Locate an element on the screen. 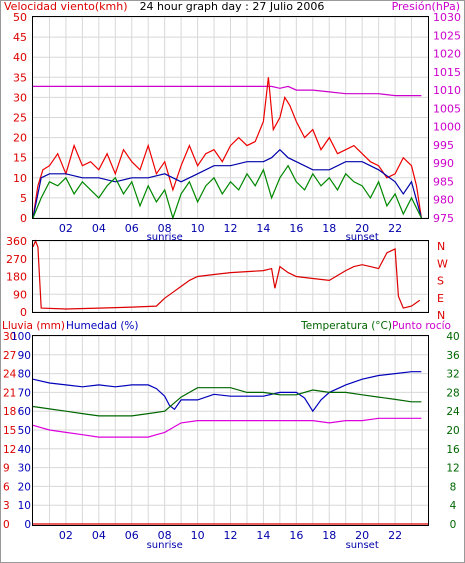 The width and height of the screenshot is (465, 563). wind-speed-ticks: 0 5 10 15 20 25 30 35 40 45 50 is located at coordinates (20, 118).